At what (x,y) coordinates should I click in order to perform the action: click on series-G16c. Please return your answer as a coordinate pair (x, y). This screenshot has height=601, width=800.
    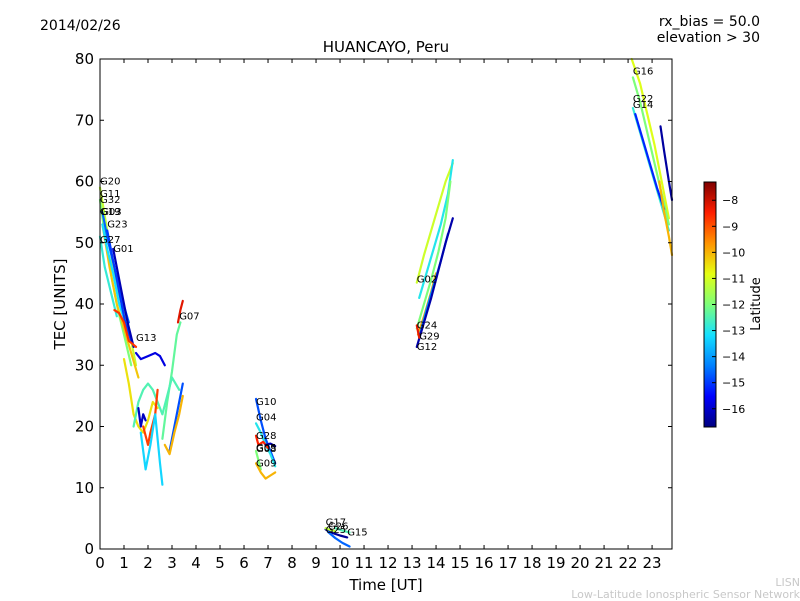
    Looking at the image, I should click on (666, 218).